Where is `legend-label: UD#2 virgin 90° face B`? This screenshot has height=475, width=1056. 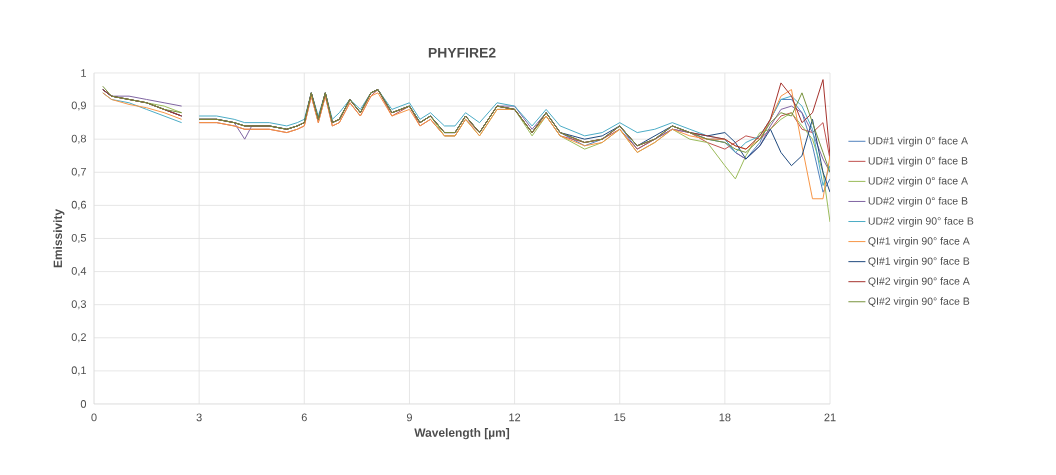 legend-label: UD#2 virgin 90° face B is located at coordinates (921, 221).